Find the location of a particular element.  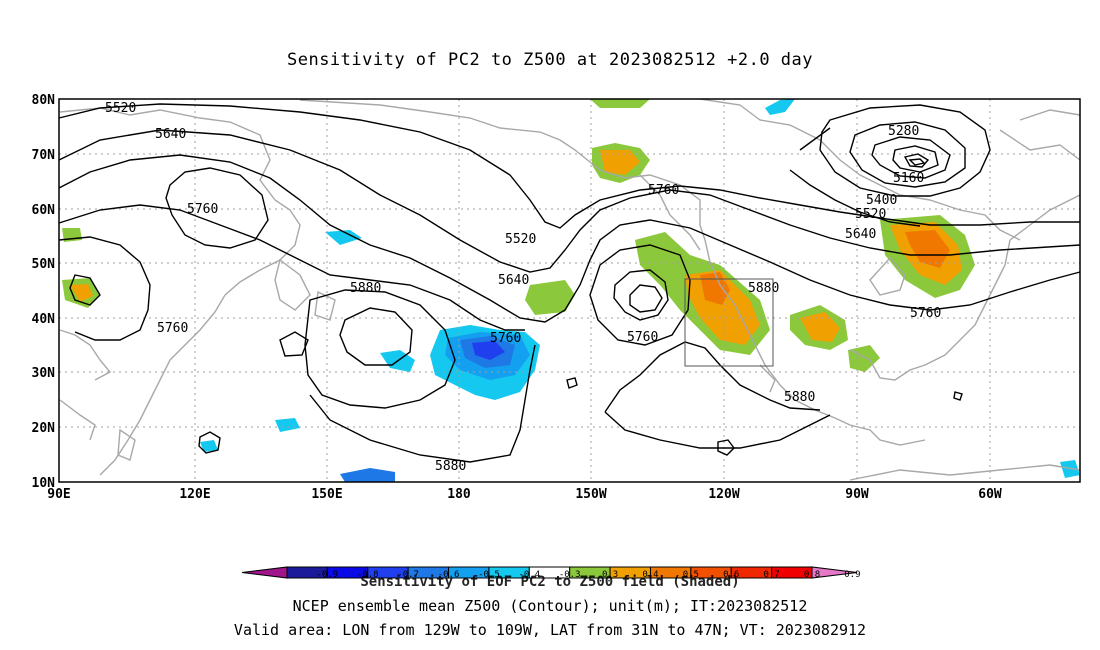

lon-labels: 90E 120E 150E 180 150W 120W 90W 60W is located at coordinates (524, 494).